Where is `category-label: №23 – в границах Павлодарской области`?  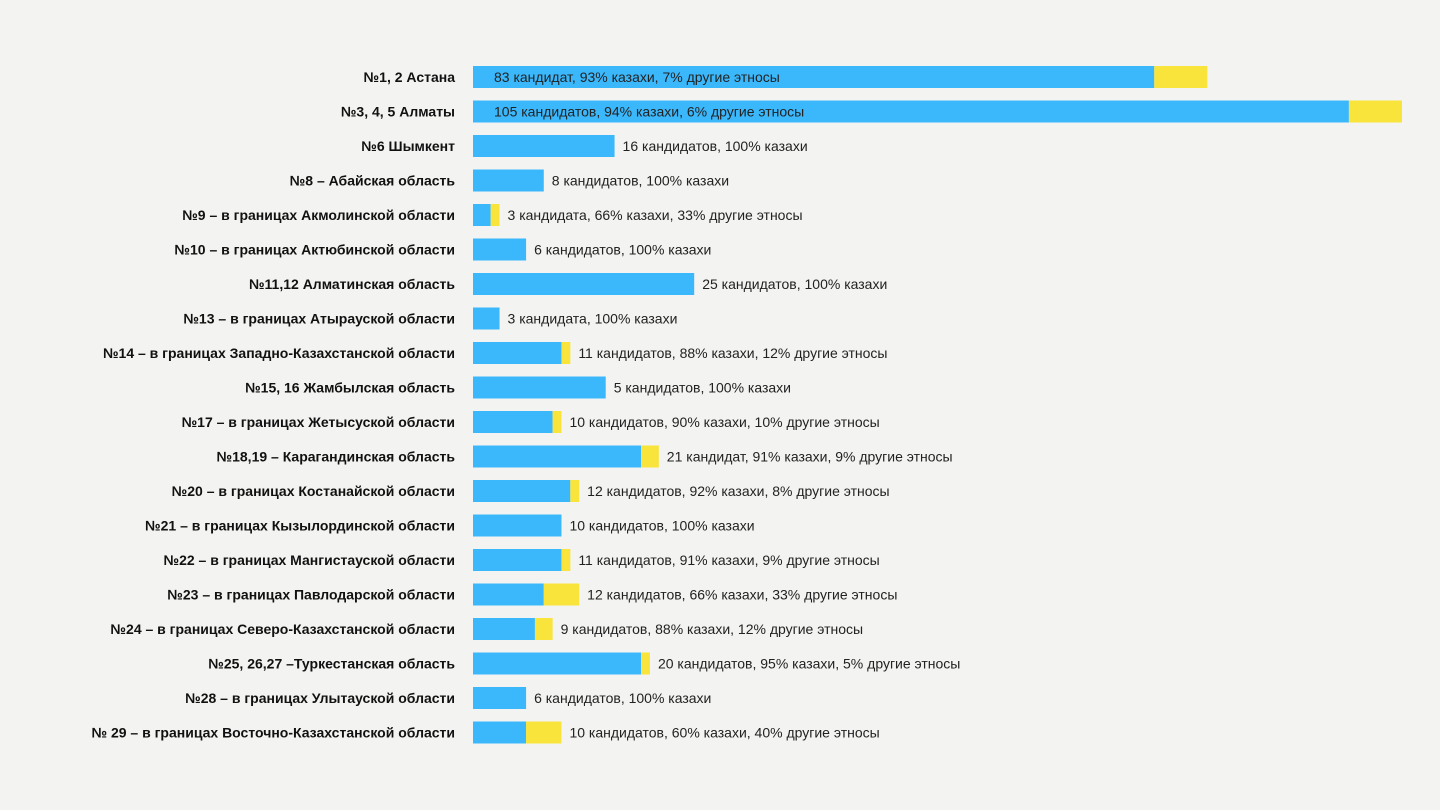 category-label: №23 – в границах Павлодарской области is located at coordinates (311, 595).